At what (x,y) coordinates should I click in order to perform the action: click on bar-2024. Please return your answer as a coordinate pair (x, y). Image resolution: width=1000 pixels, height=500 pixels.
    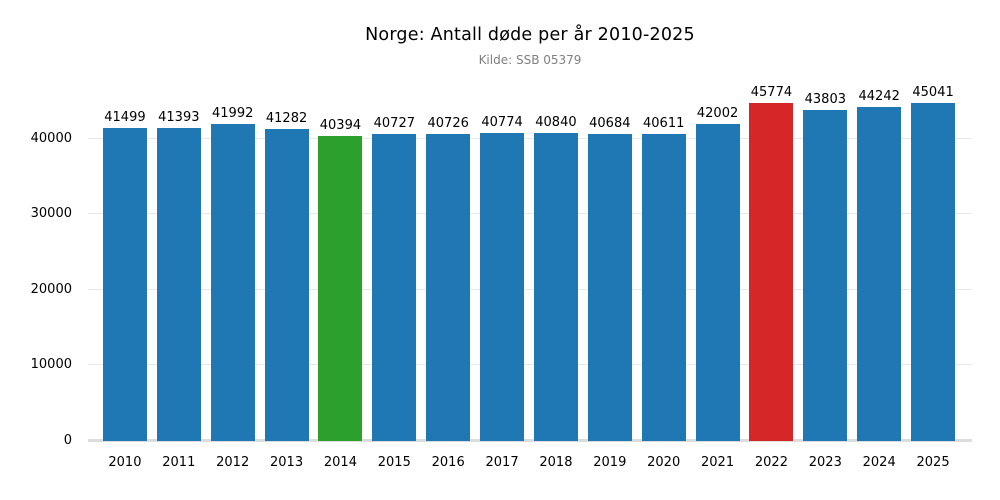
    Looking at the image, I should click on (879, 274).